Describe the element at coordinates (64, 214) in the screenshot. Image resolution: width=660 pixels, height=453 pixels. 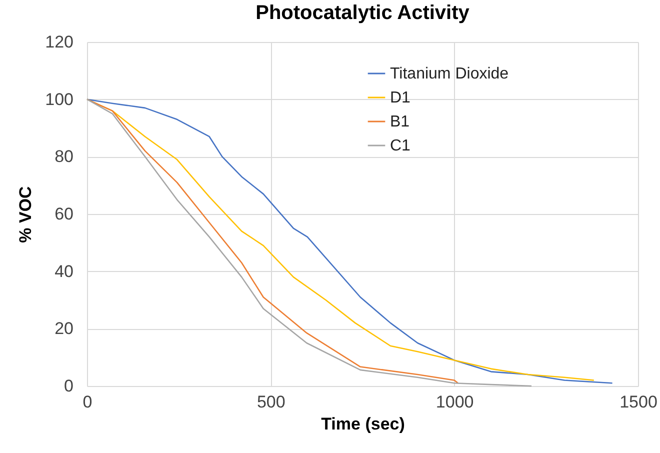
I see `y-tick-label: 60` at that location.